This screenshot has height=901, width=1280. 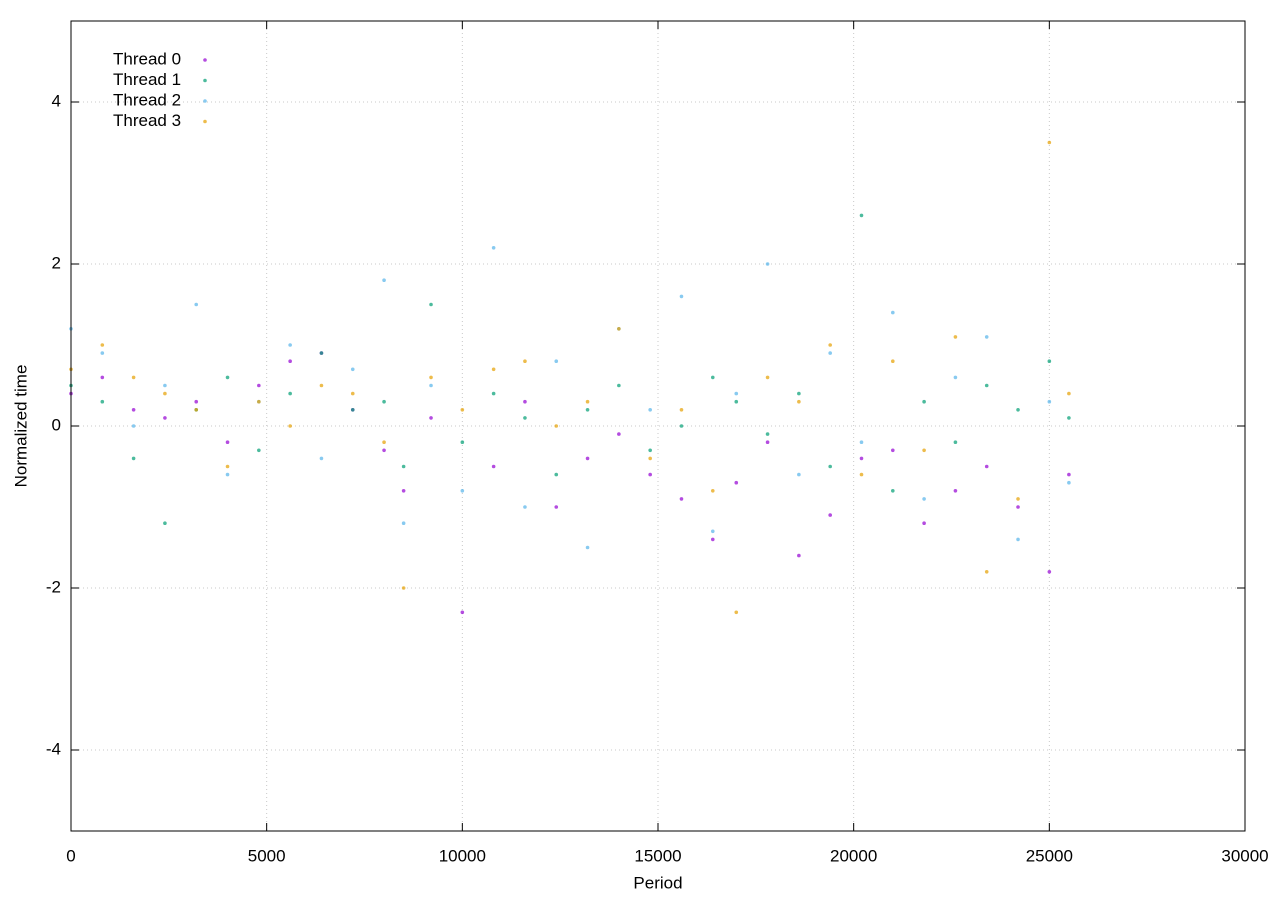 I want to click on y-axis-label: Normalized time, so click(x=20, y=426).